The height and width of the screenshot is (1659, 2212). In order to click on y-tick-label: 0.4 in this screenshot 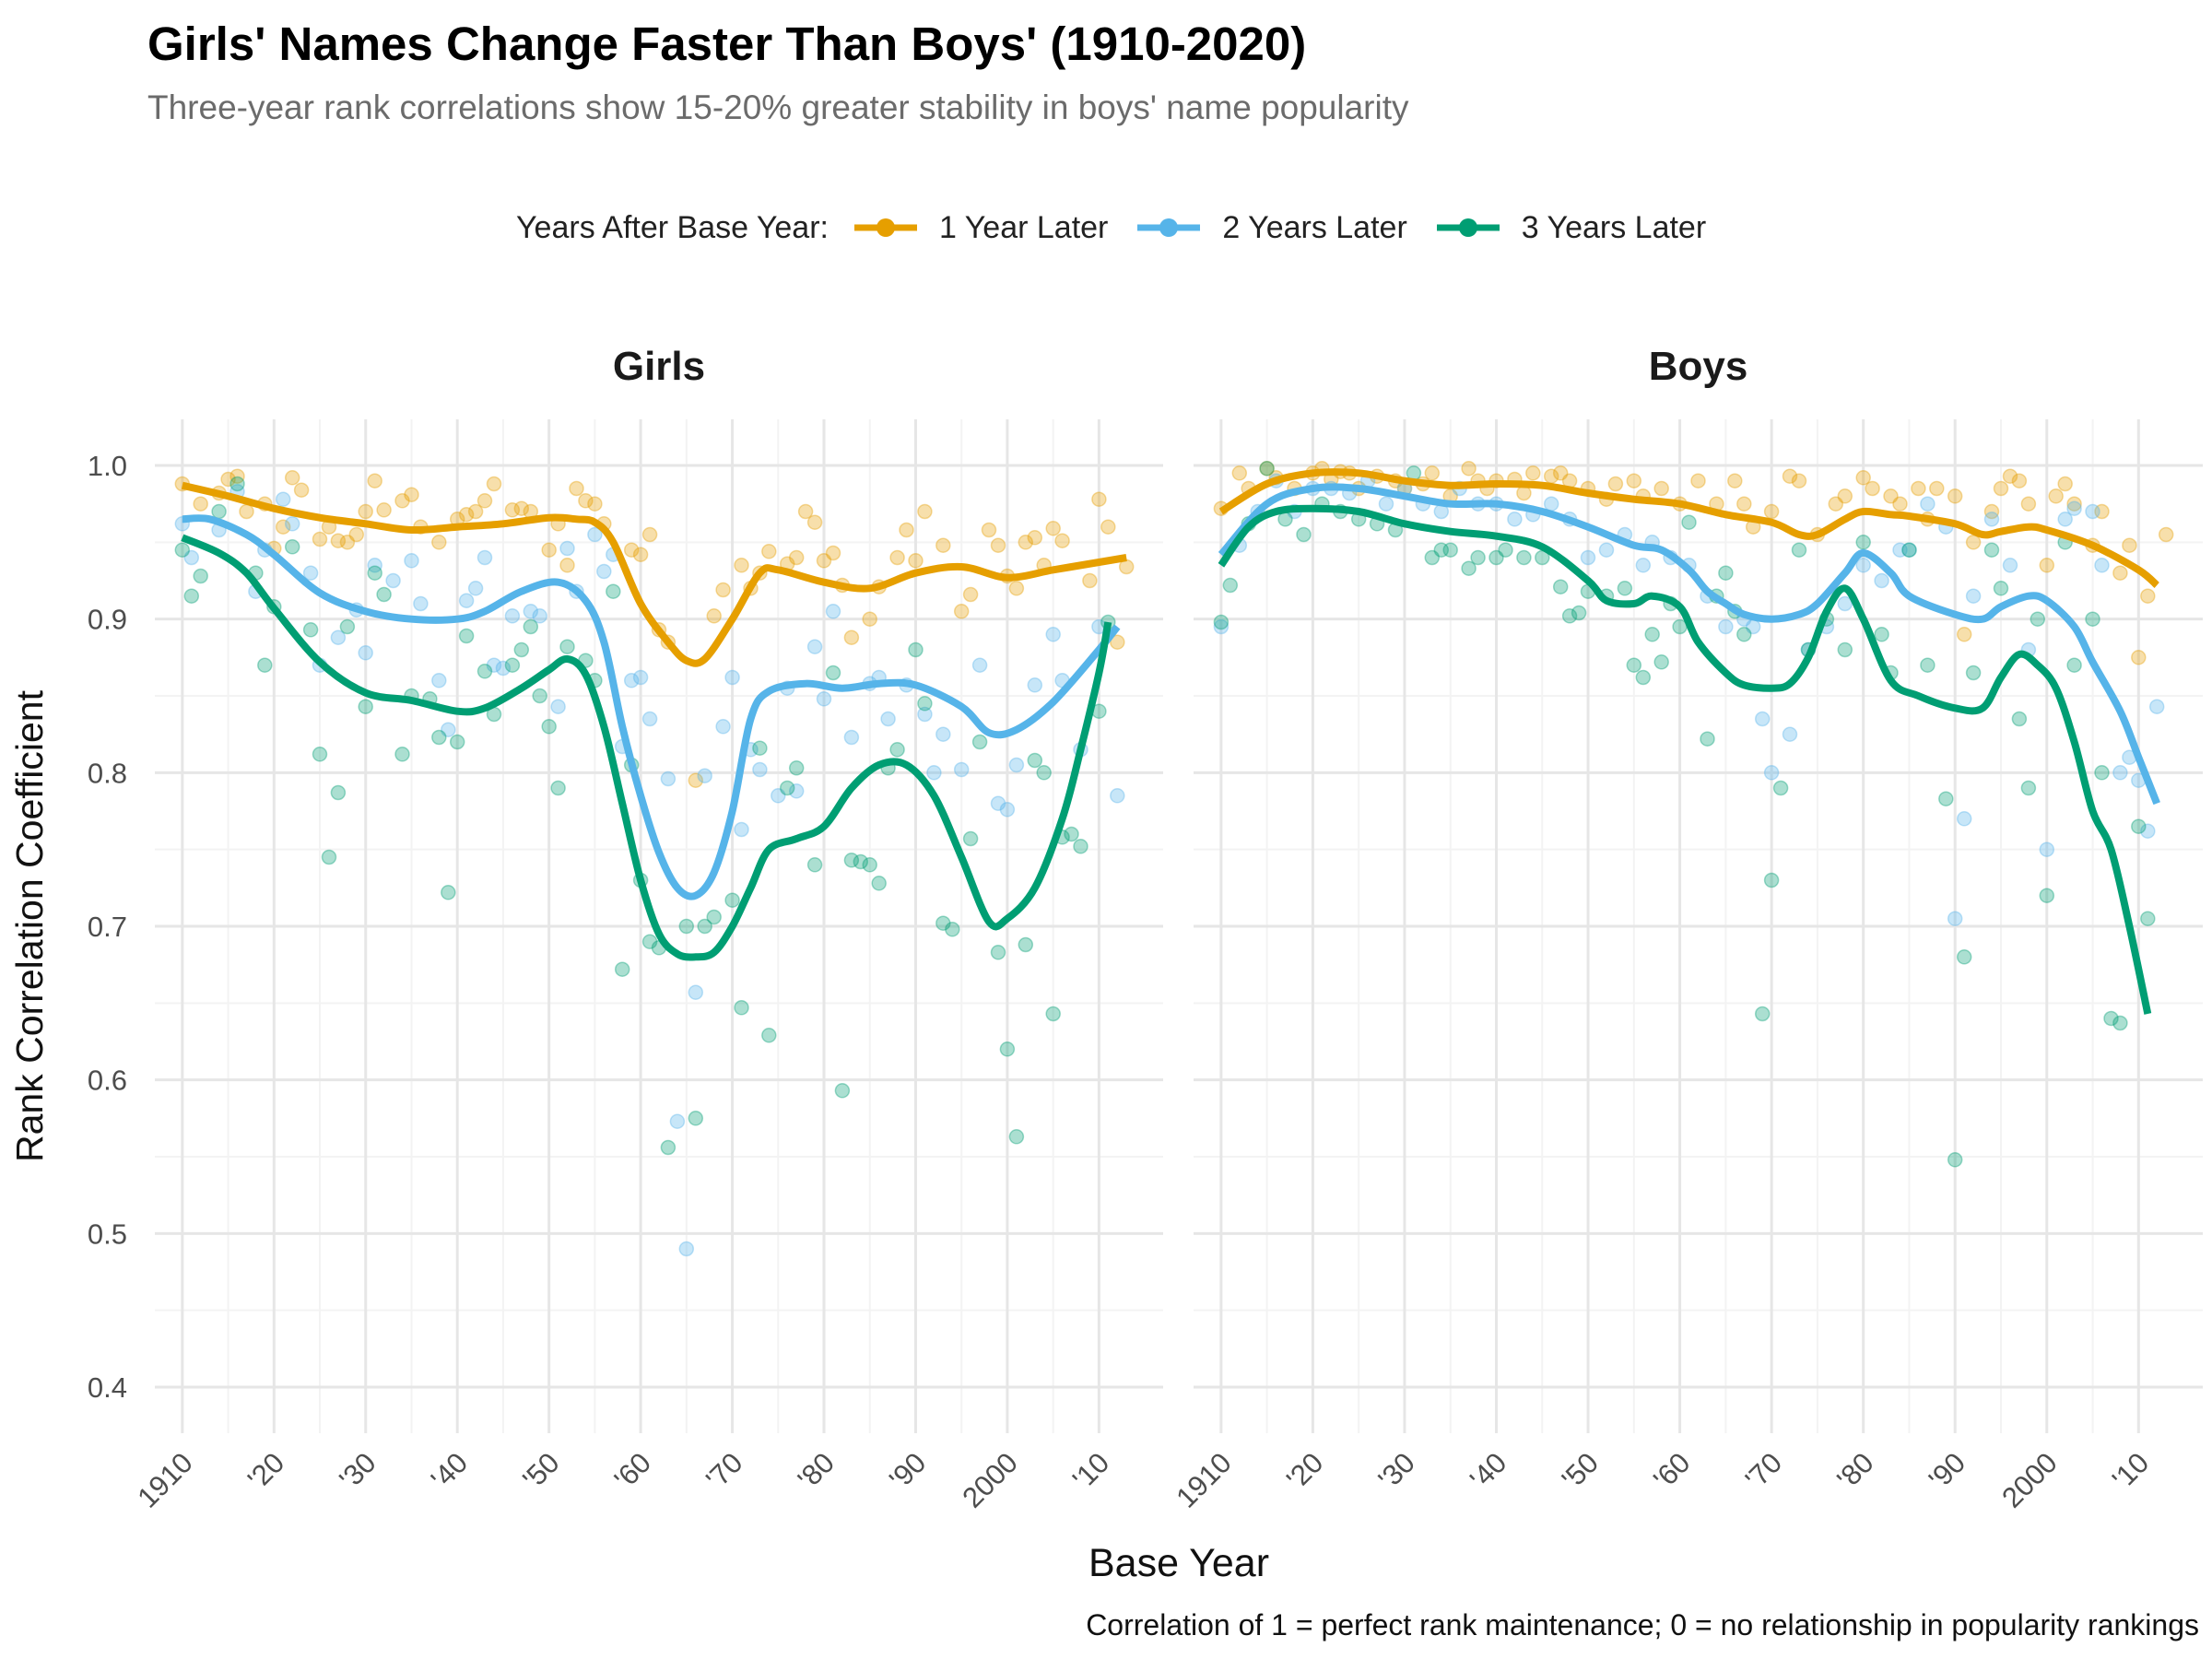, I will do `click(107, 1387)`.